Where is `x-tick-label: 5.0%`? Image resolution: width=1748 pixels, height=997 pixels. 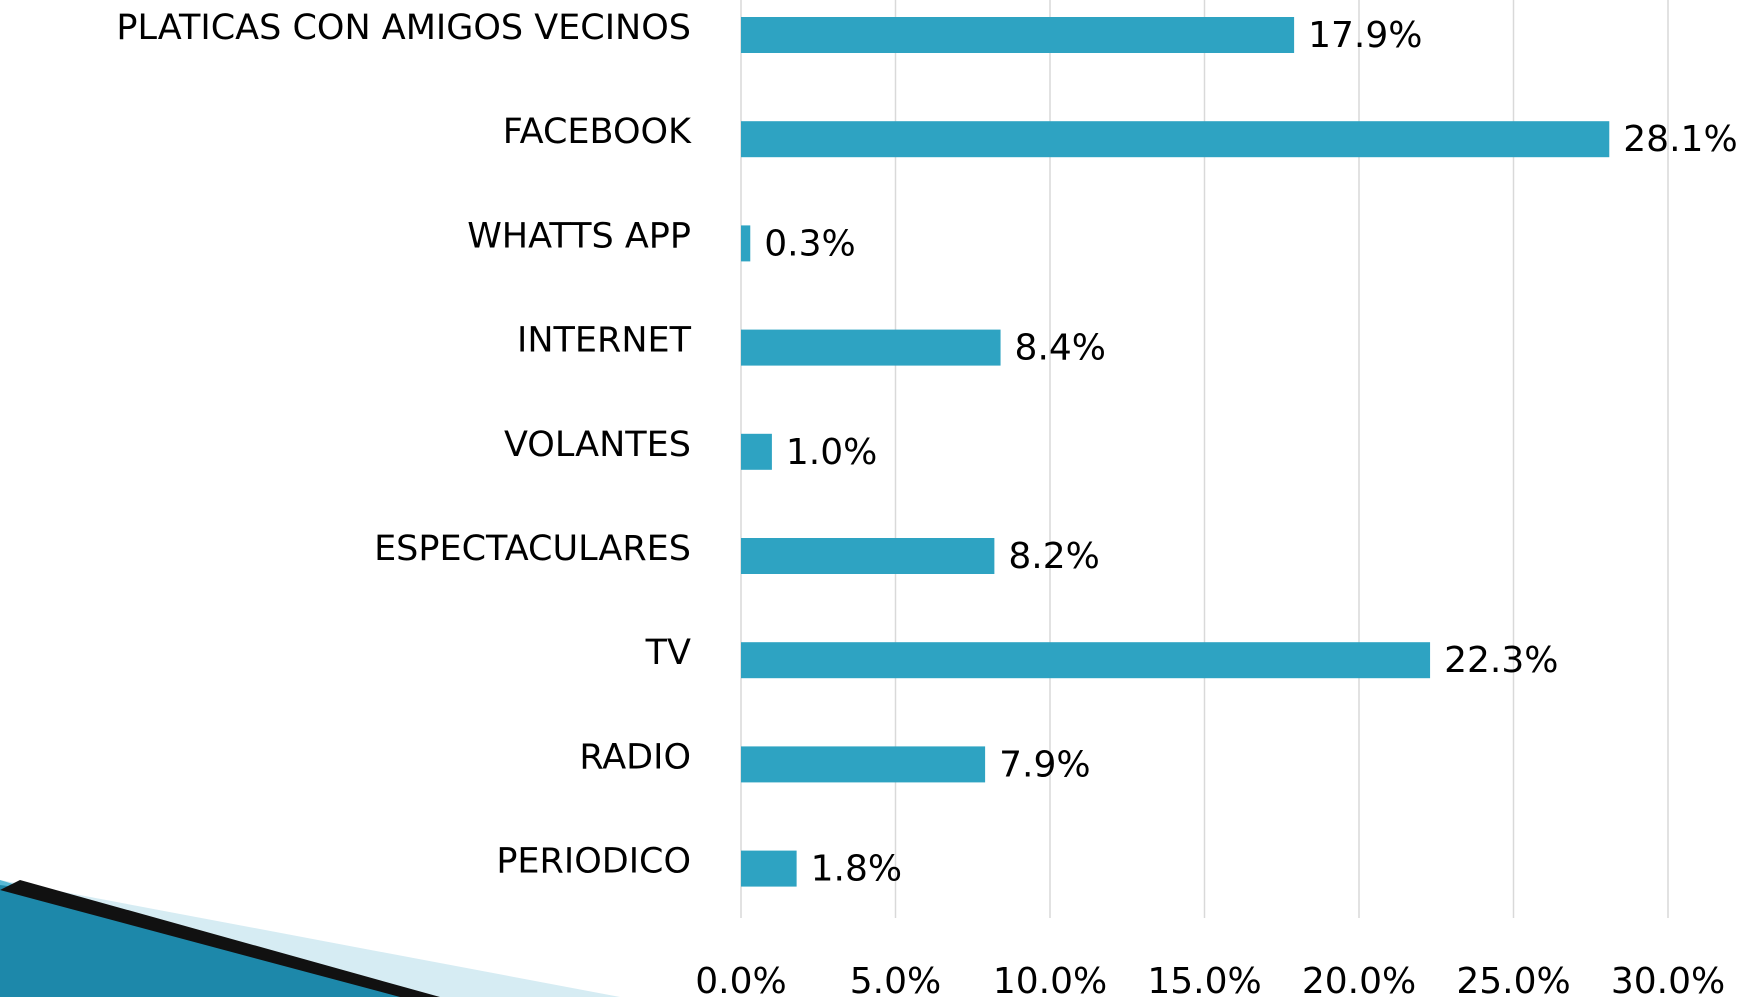
x-tick-label: 5.0% is located at coordinates (895, 979).